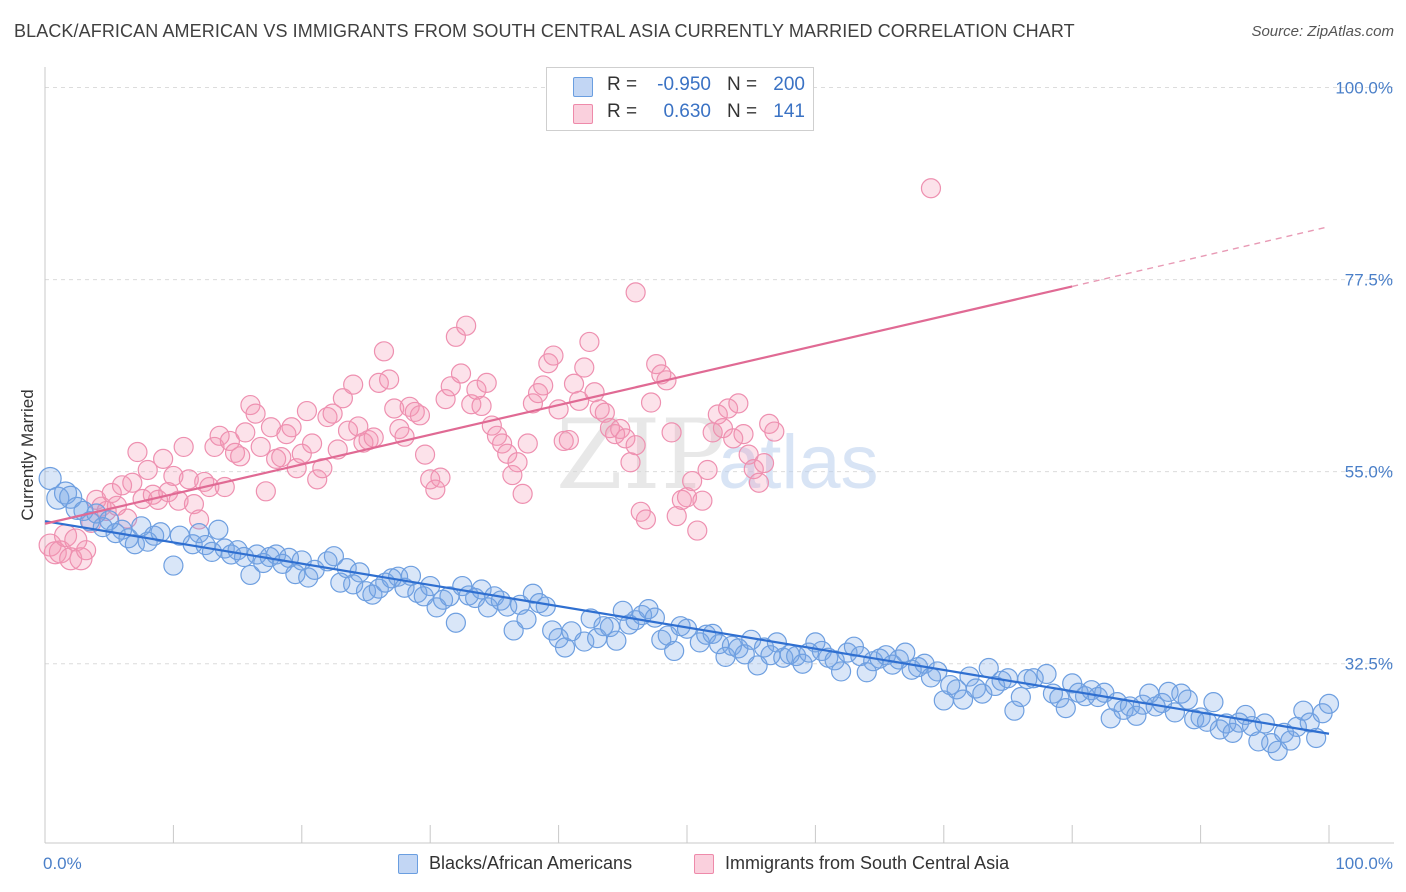 The image size is (1406, 892). I want to click on y-tick-label: 77.5%, so click(1369, 280).